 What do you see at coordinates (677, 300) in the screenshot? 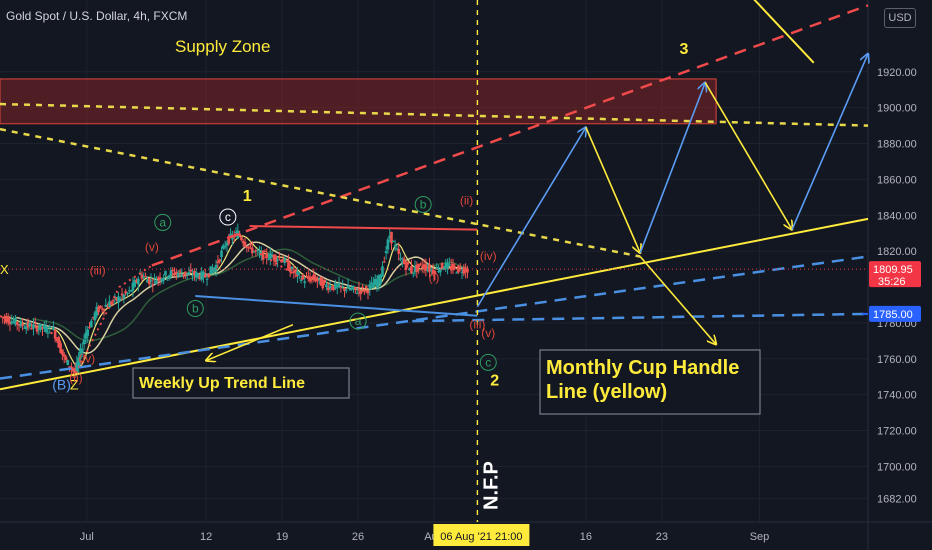
I see `breakdown-arrow` at bounding box center [677, 300].